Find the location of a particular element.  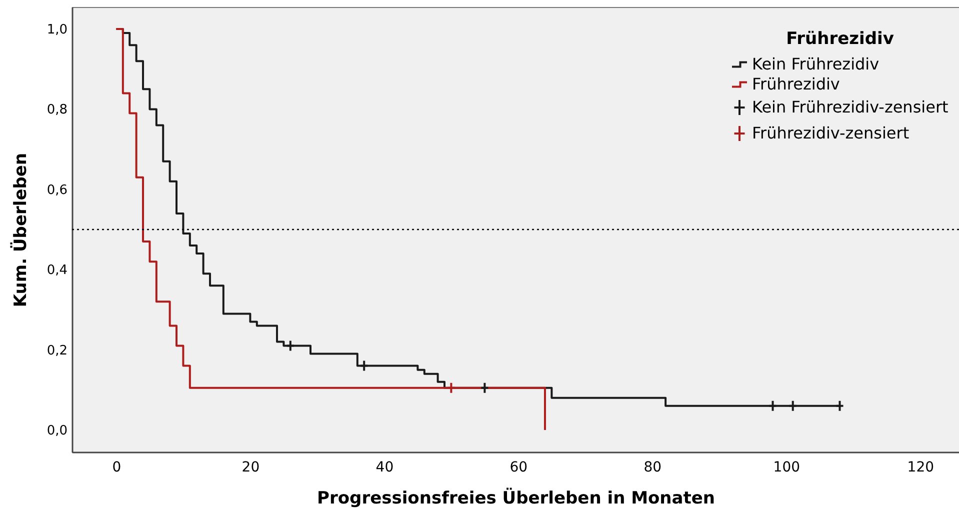

legend-label: Frührezidiv-zensiert is located at coordinates (831, 133).